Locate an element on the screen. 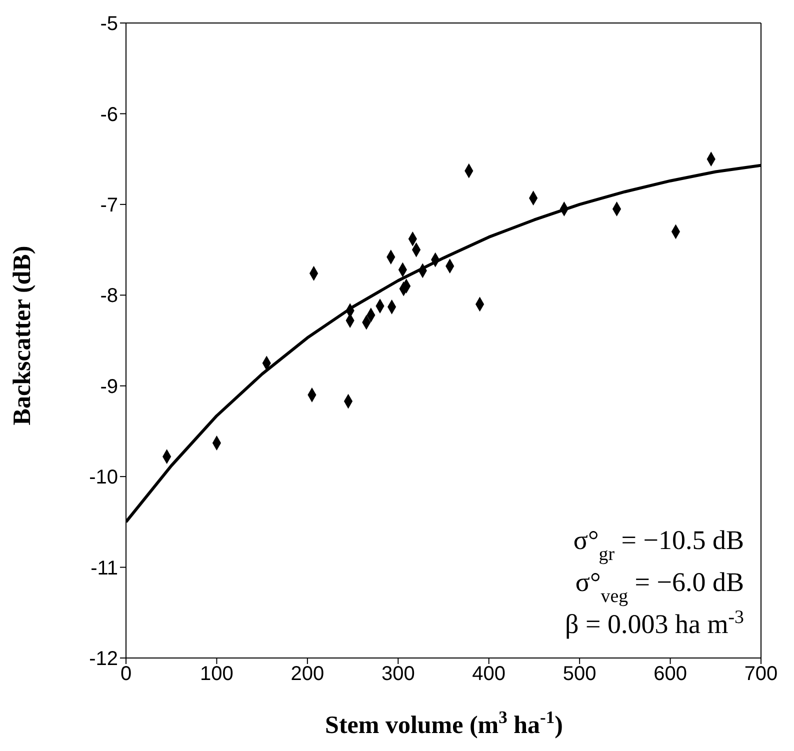 The height and width of the screenshot is (751, 794). y-tick-label: -8 is located at coordinates (109, 296).